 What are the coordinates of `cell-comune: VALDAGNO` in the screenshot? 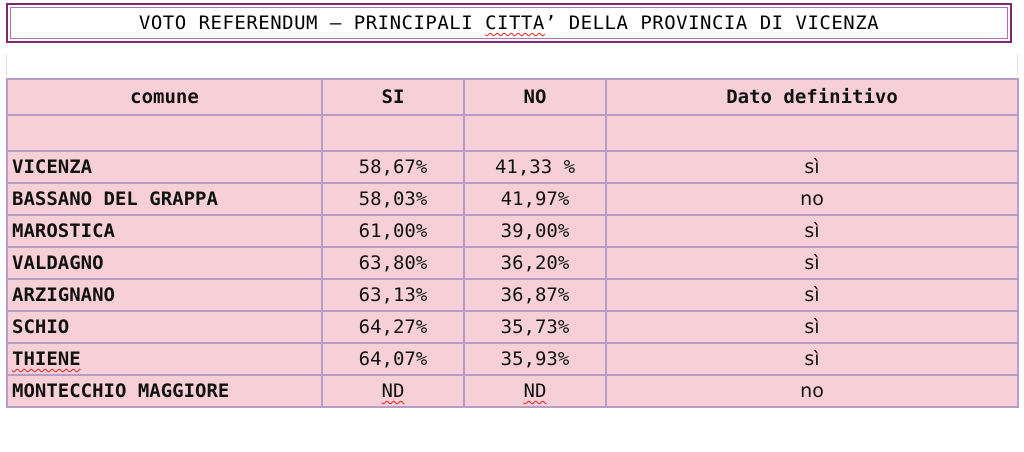 It's located at (164, 263).